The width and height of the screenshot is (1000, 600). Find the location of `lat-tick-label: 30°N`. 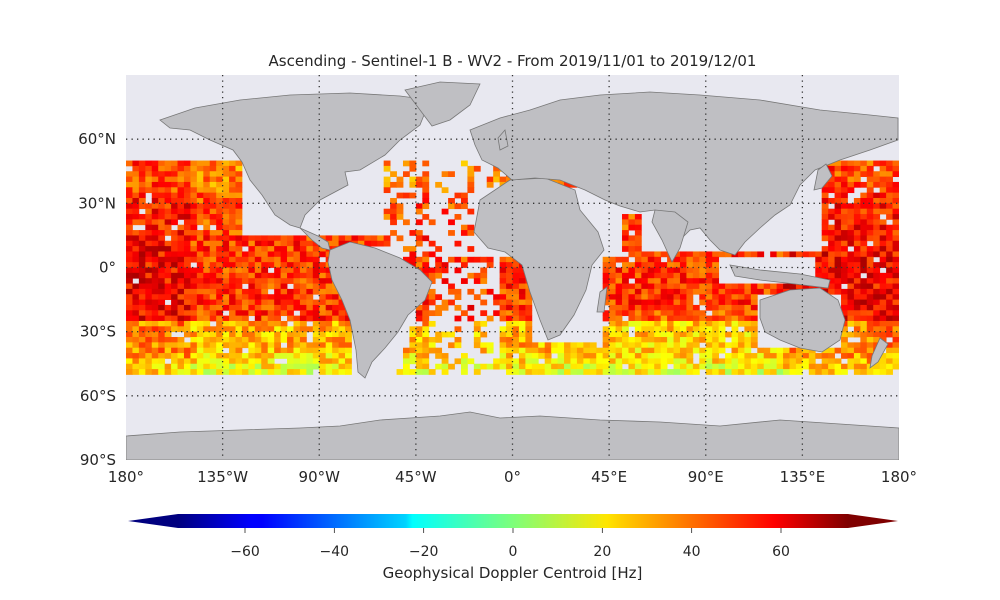

lat-tick-label: 30°N is located at coordinates (97, 203).